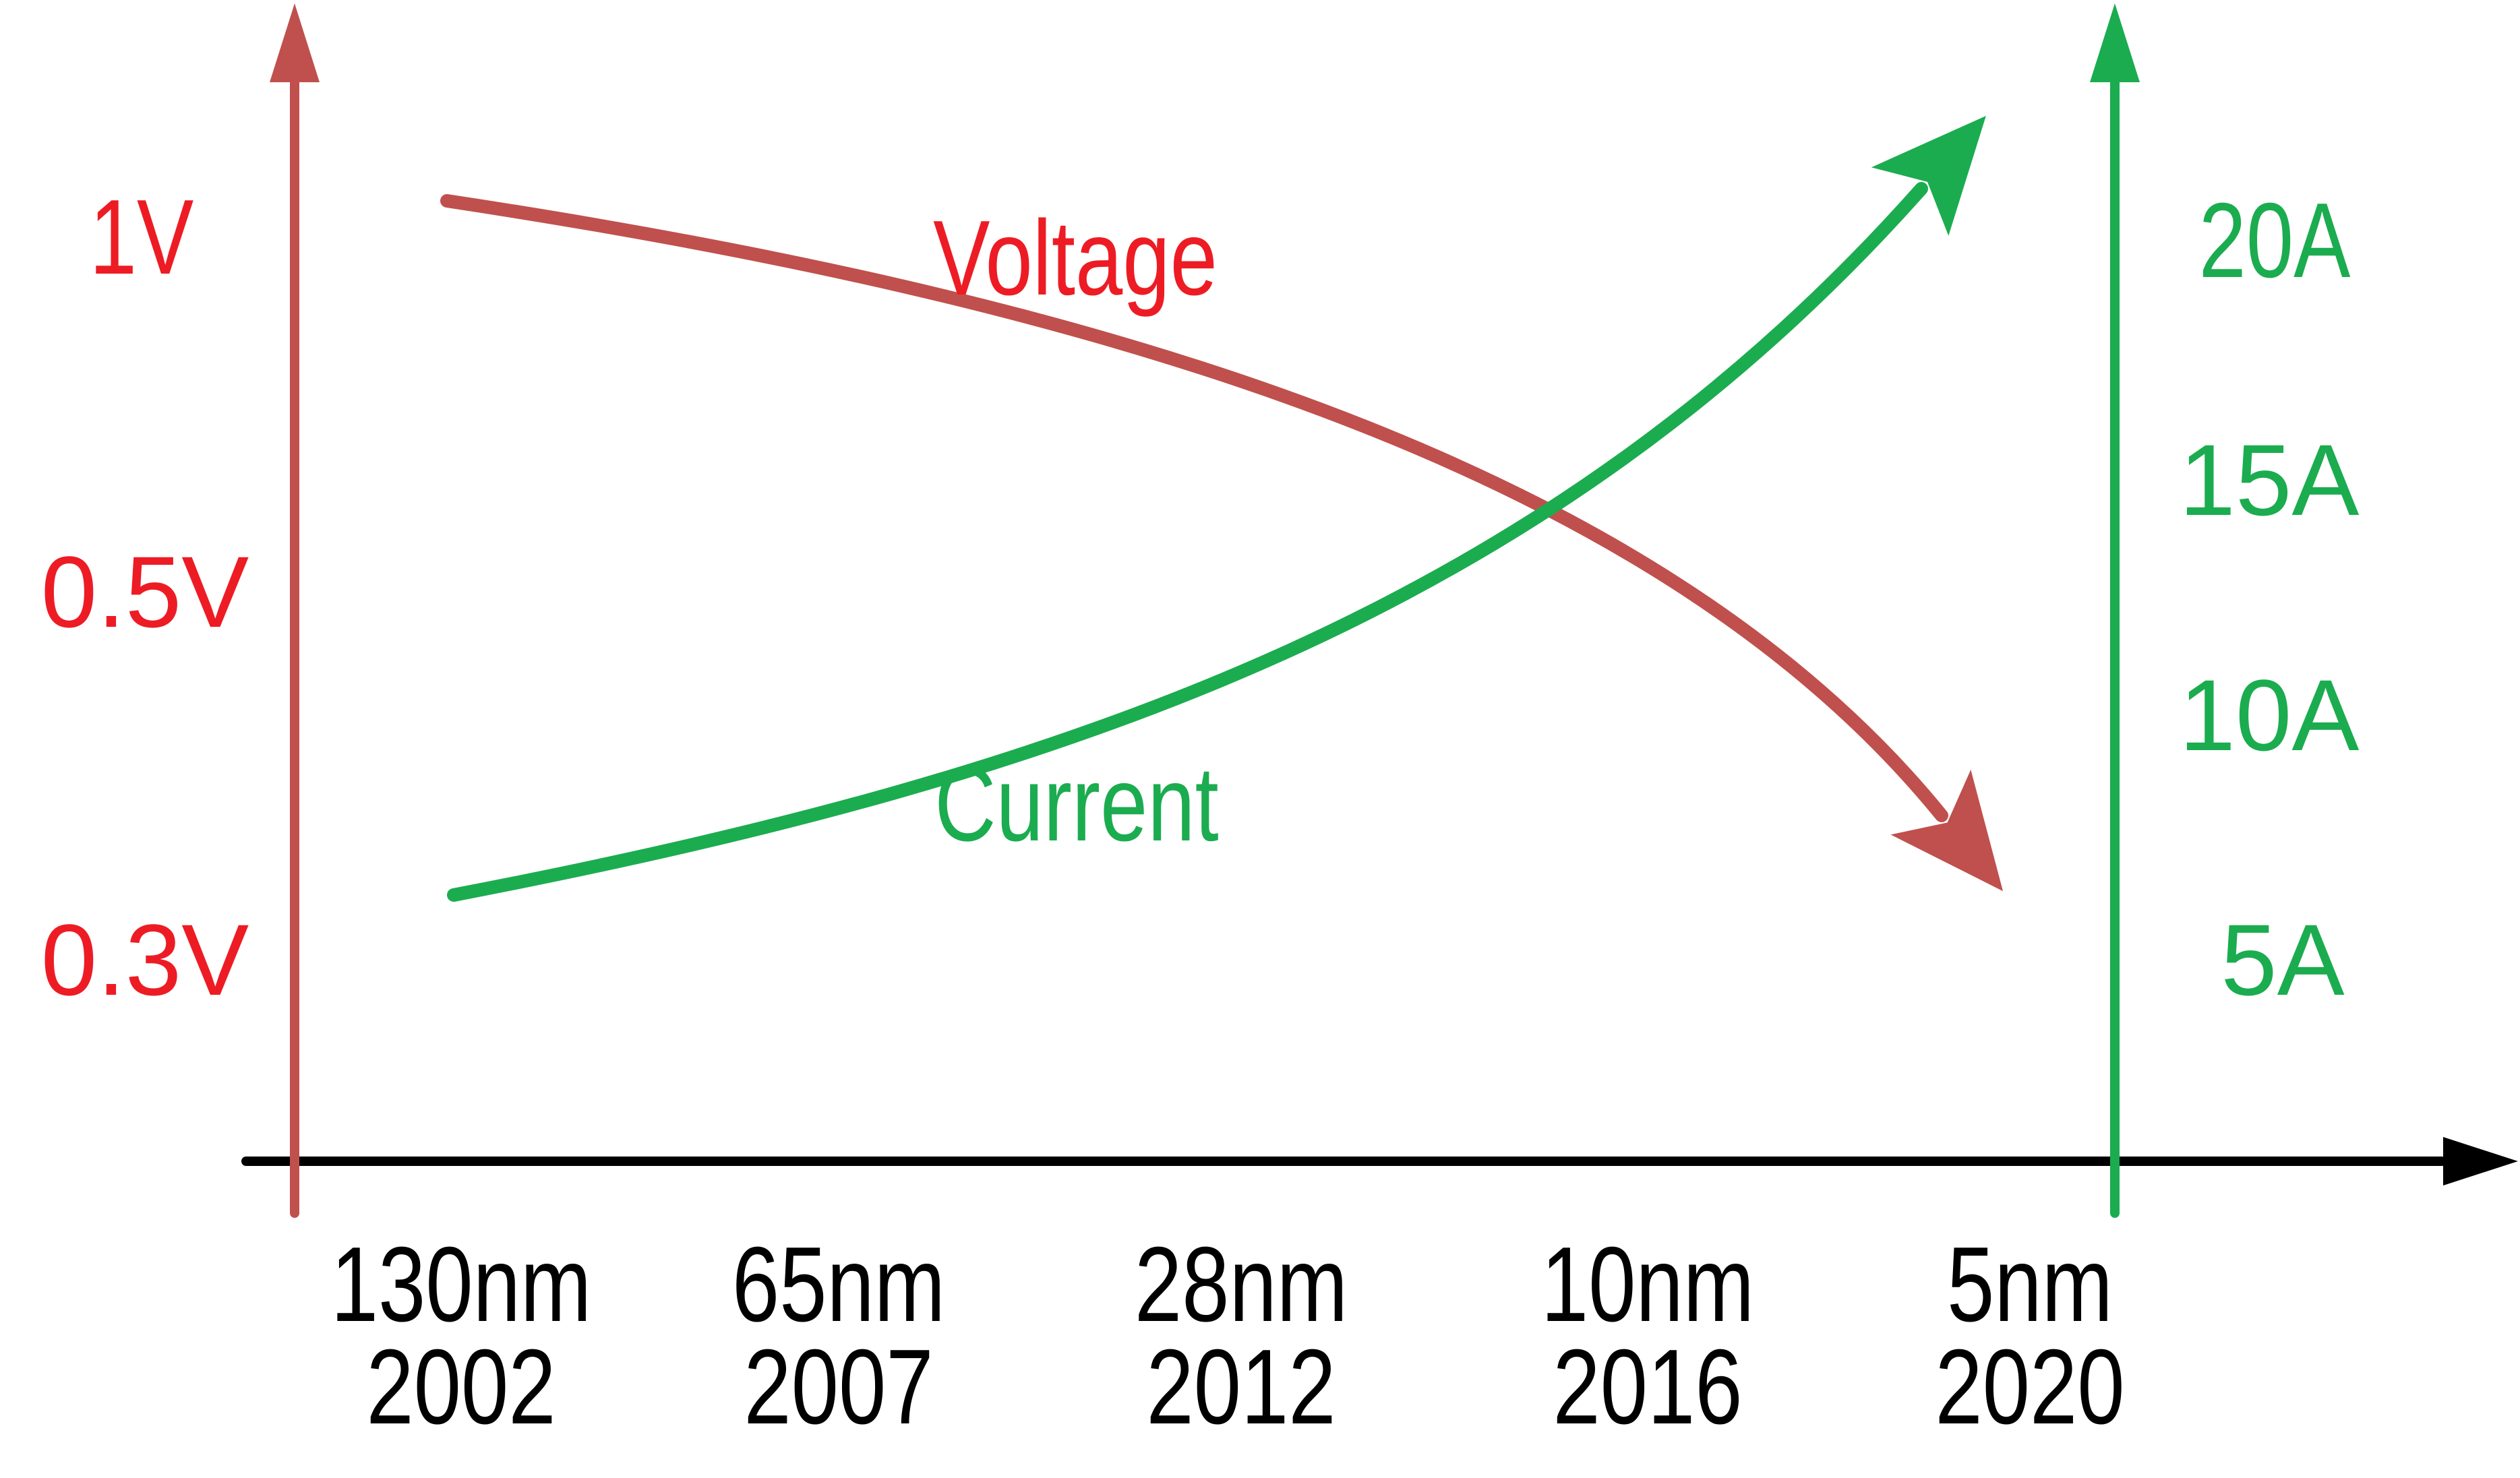  I want to click on current-tick-15a: 15A, so click(2270, 479).